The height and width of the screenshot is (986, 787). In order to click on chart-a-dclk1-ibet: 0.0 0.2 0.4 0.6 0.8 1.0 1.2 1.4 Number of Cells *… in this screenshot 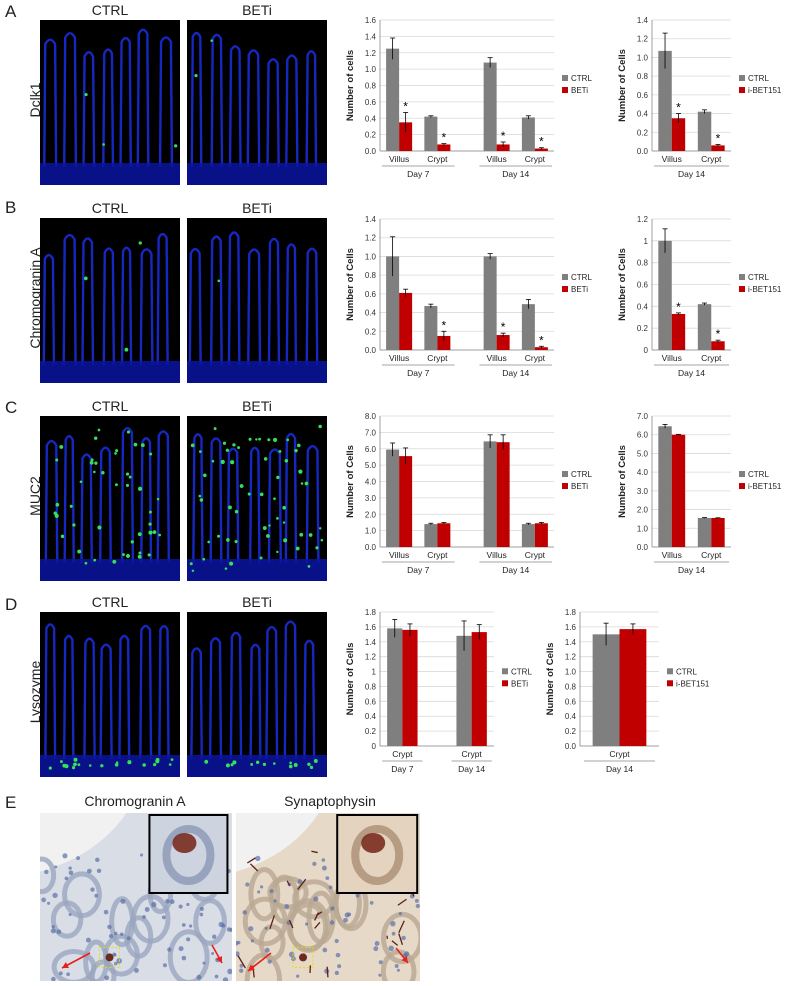, I will do `click(699, 98)`.